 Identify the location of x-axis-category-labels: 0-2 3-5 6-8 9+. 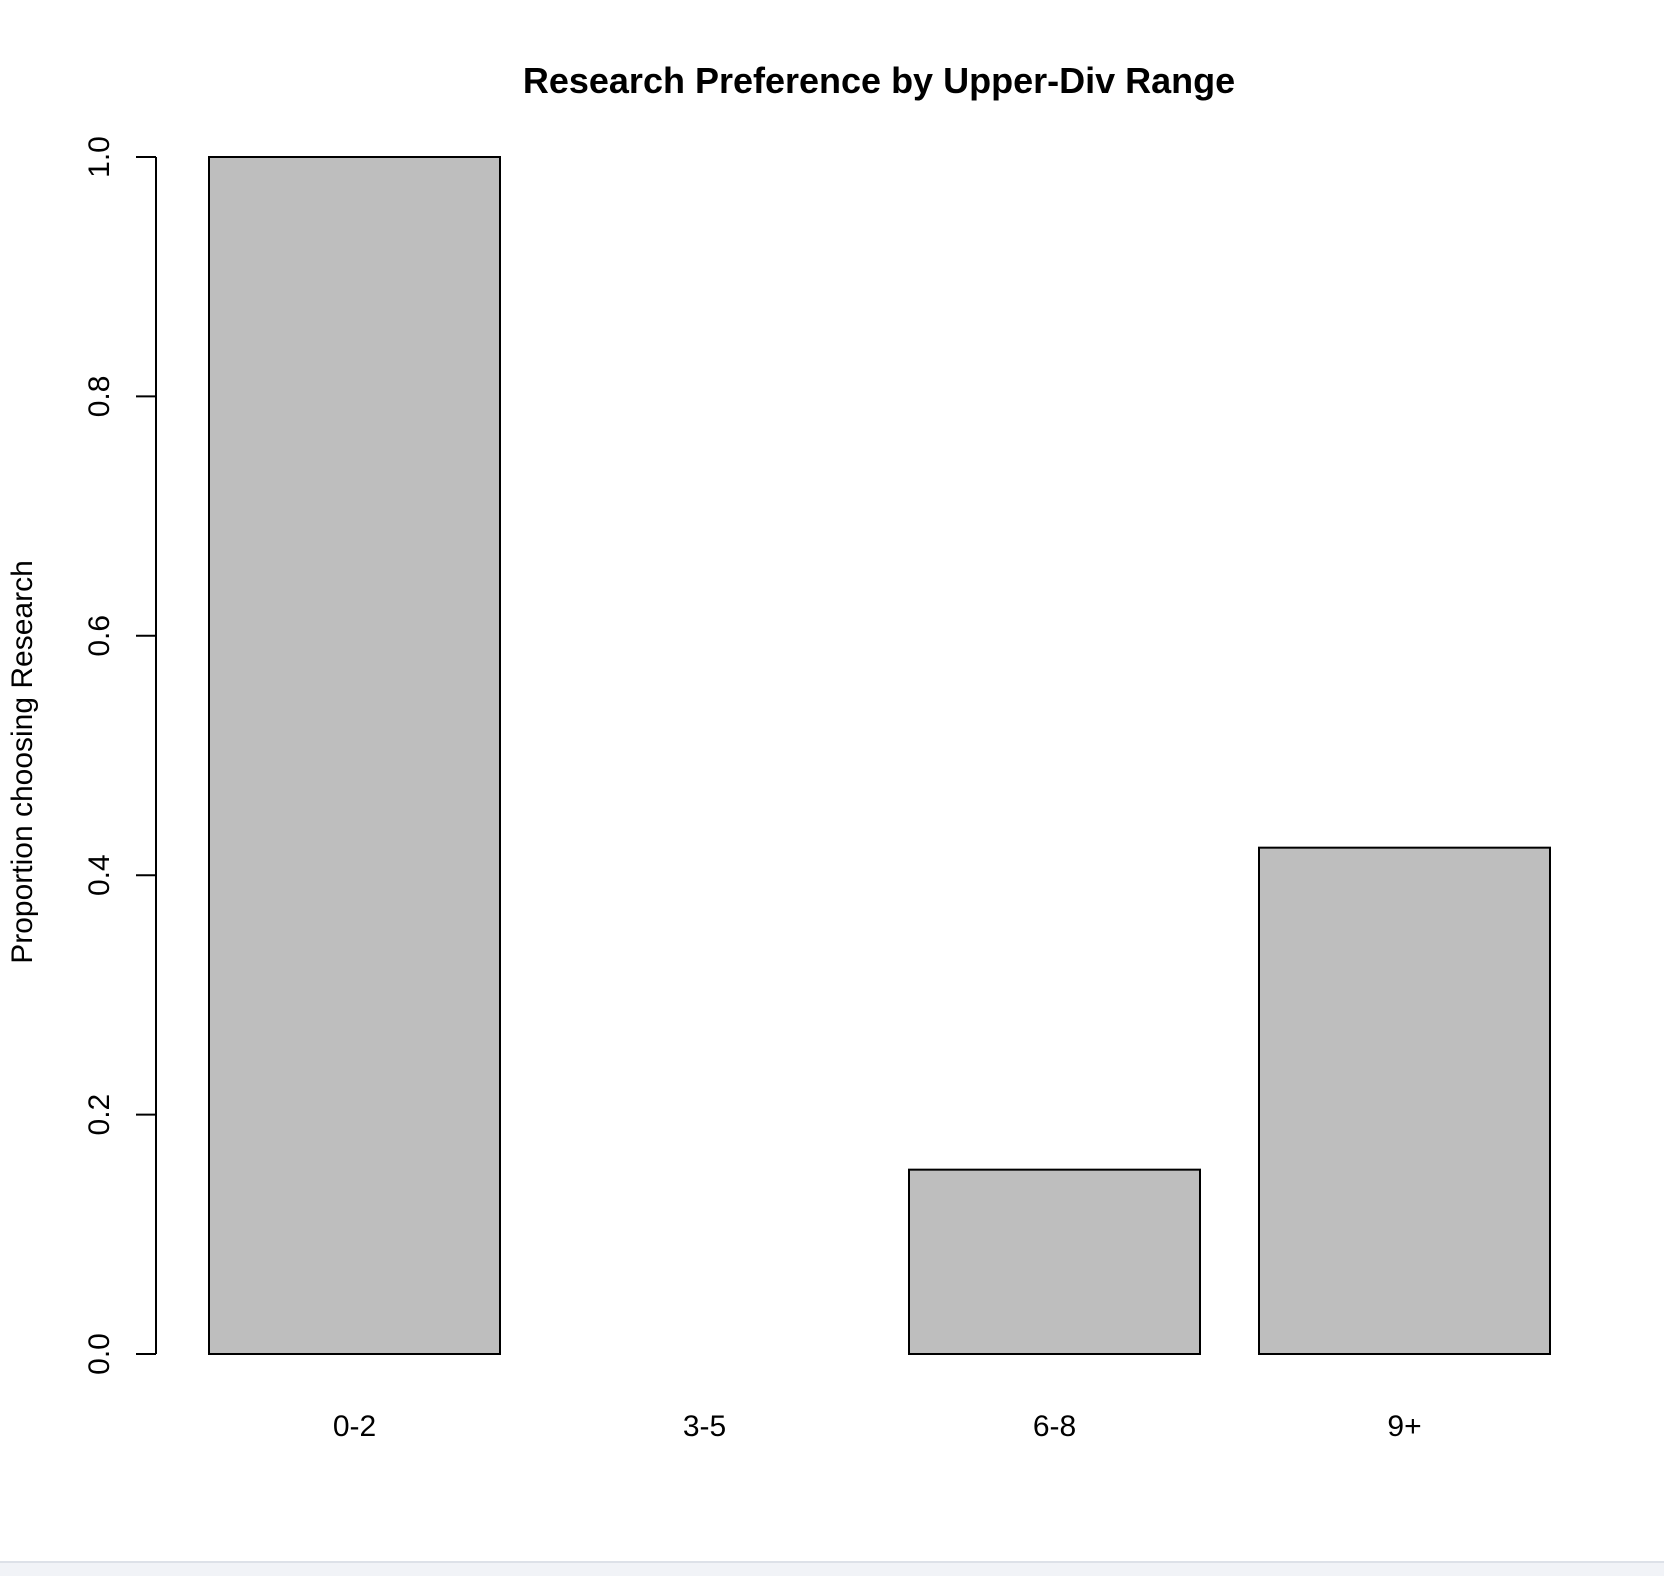
(877, 1426).